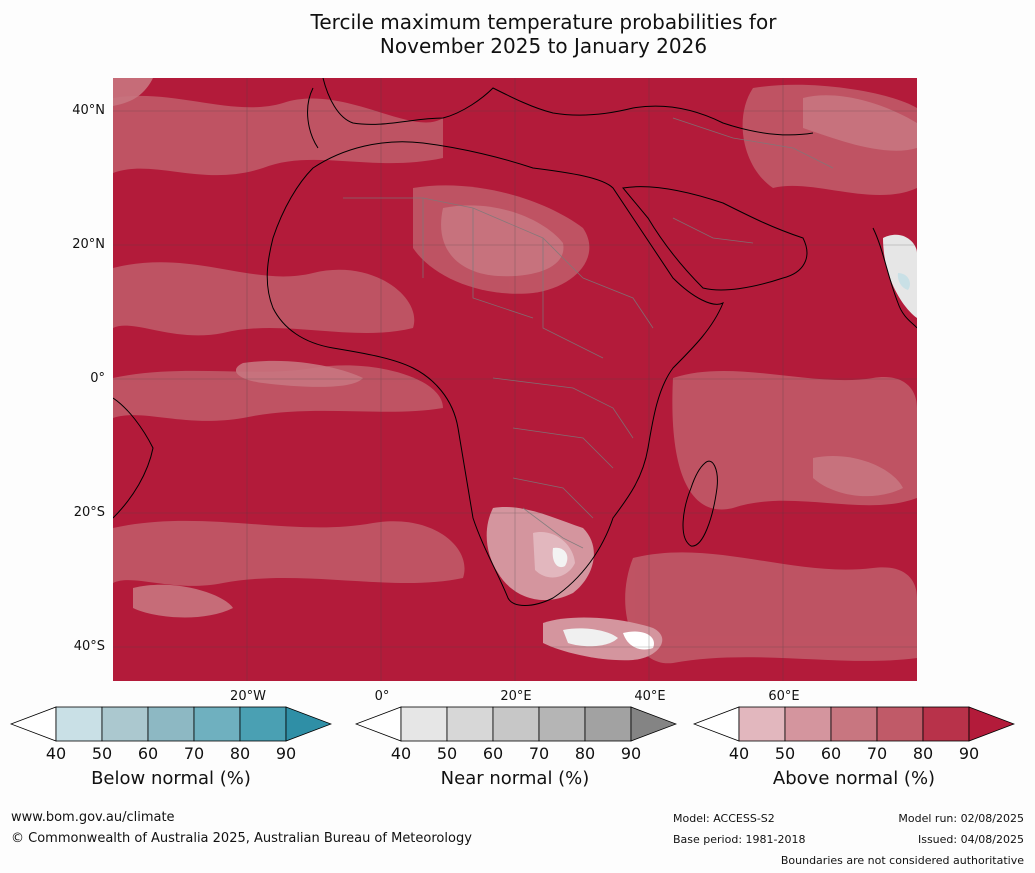 The image size is (1035, 873). I want to click on colorbar-below-ticks: 40 50 60 70 80 90, so click(171, 754).